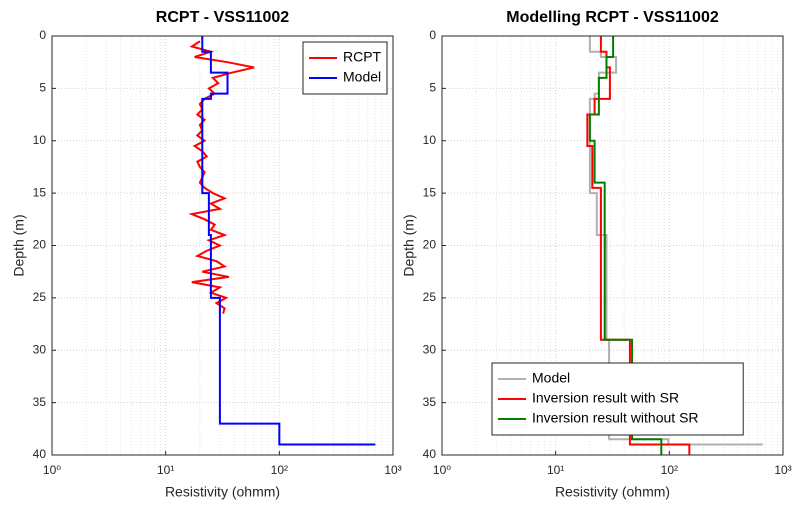 This screenshot has height=506, width=797. What do you see at coordinates (605, 398) in the screenshot?
I see `legend-label: Inversion result with SR` at bounding box center [605, 398].